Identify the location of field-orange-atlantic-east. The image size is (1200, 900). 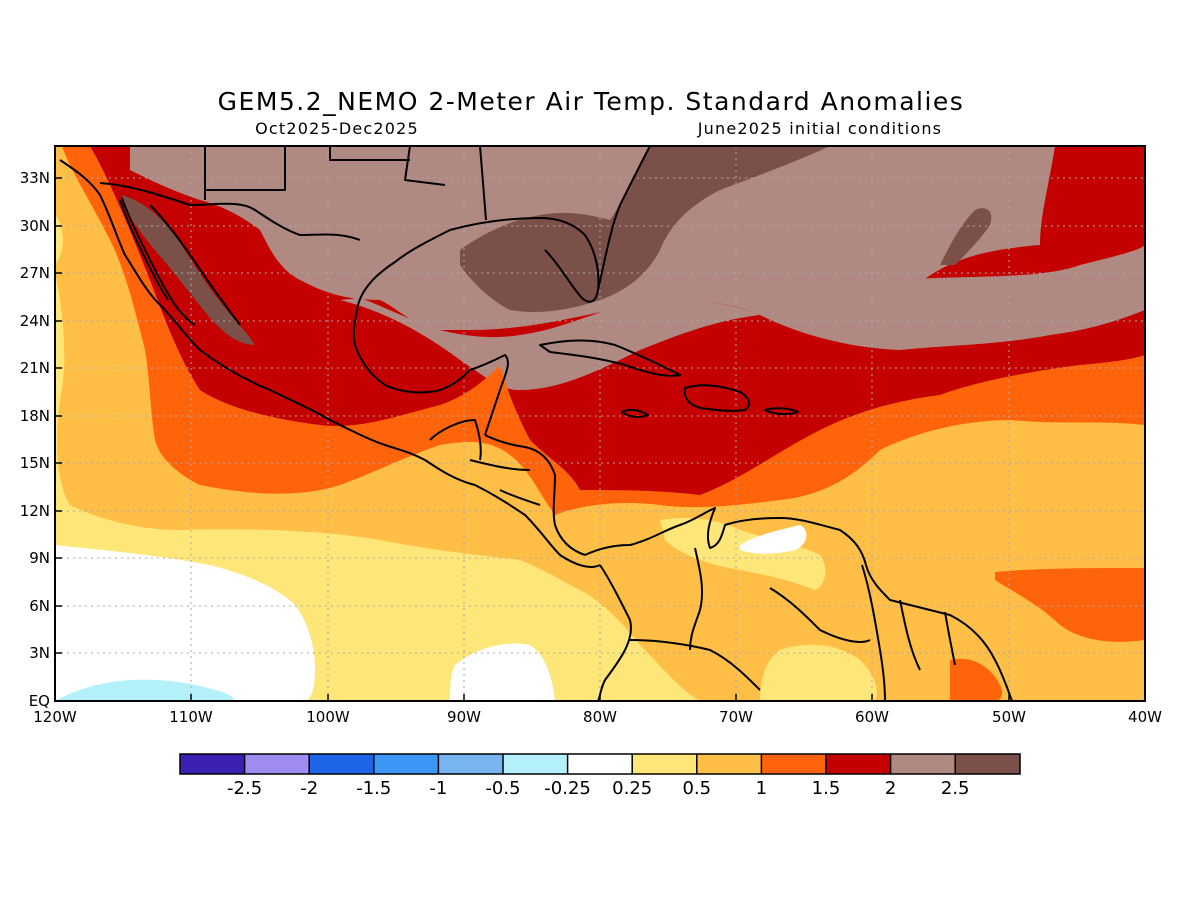
(1070, 605).